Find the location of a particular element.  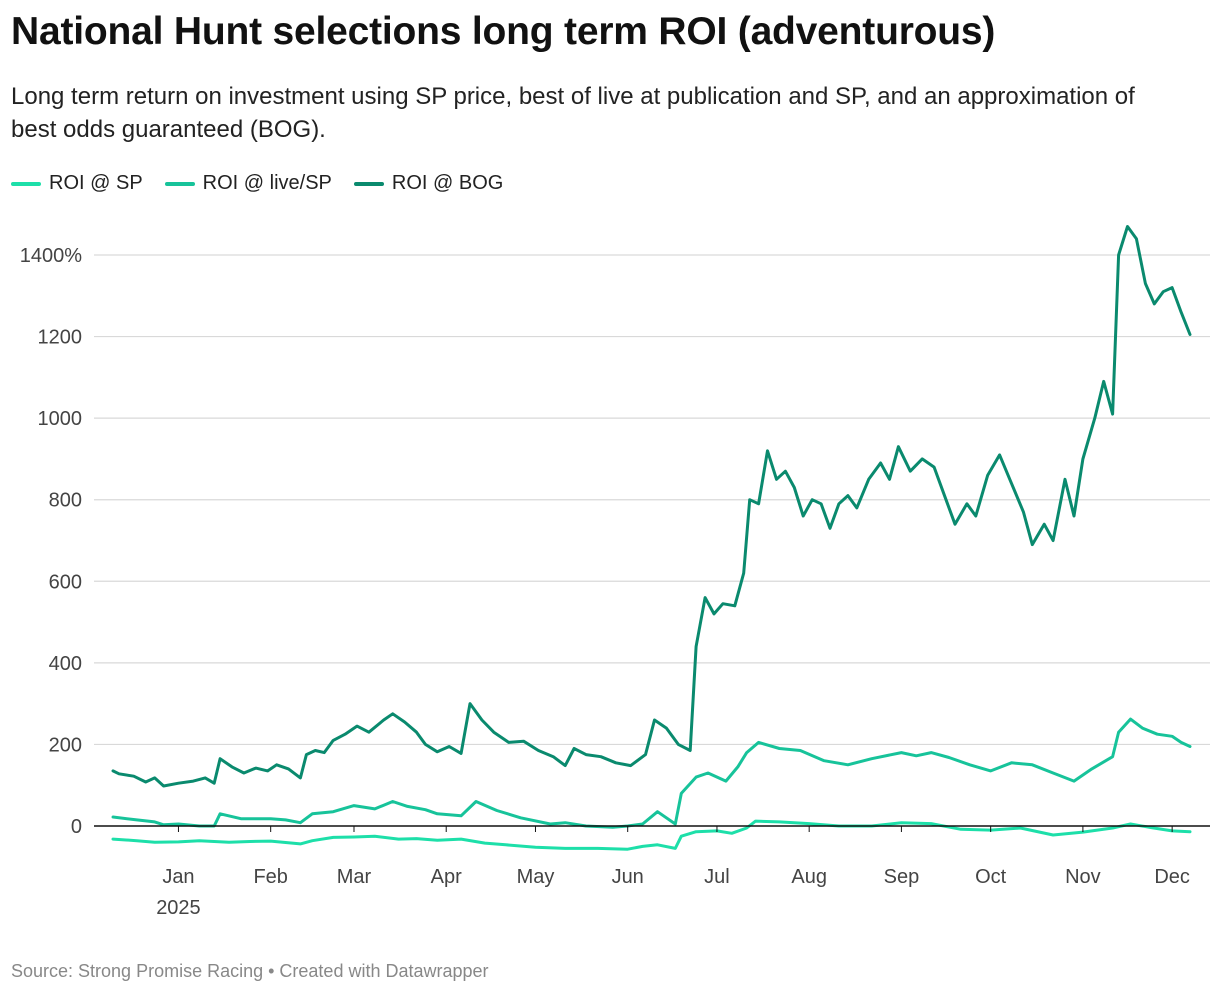

legend-label-live-sp: ROI @ live/SP is located at coordinates (267, 183).